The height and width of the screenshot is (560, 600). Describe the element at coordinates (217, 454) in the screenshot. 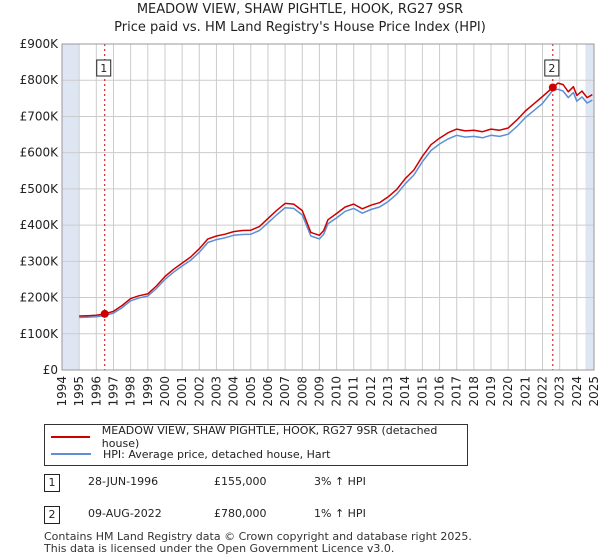

I see `legend-label-hpi: HPI: Average price, detached house, Hart` at that location.